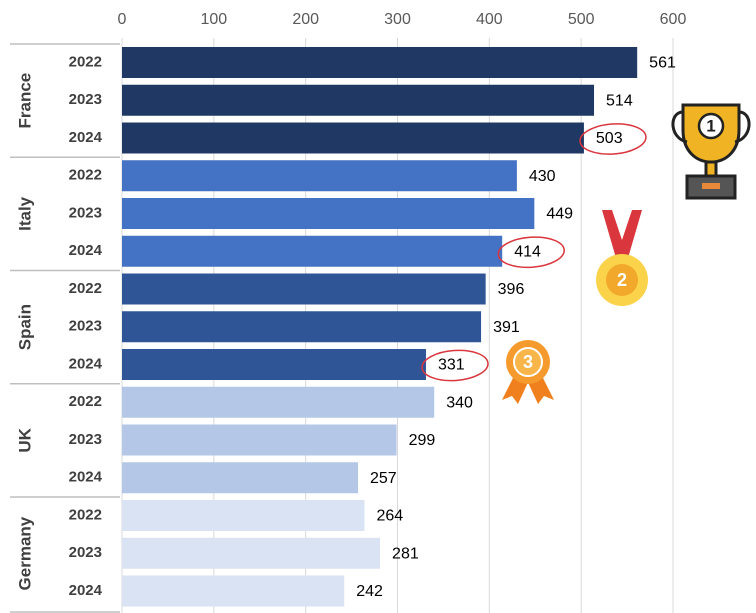 This screenshot has height=613, width=756. I want to click on group-label: Italy, so click(24, 213).